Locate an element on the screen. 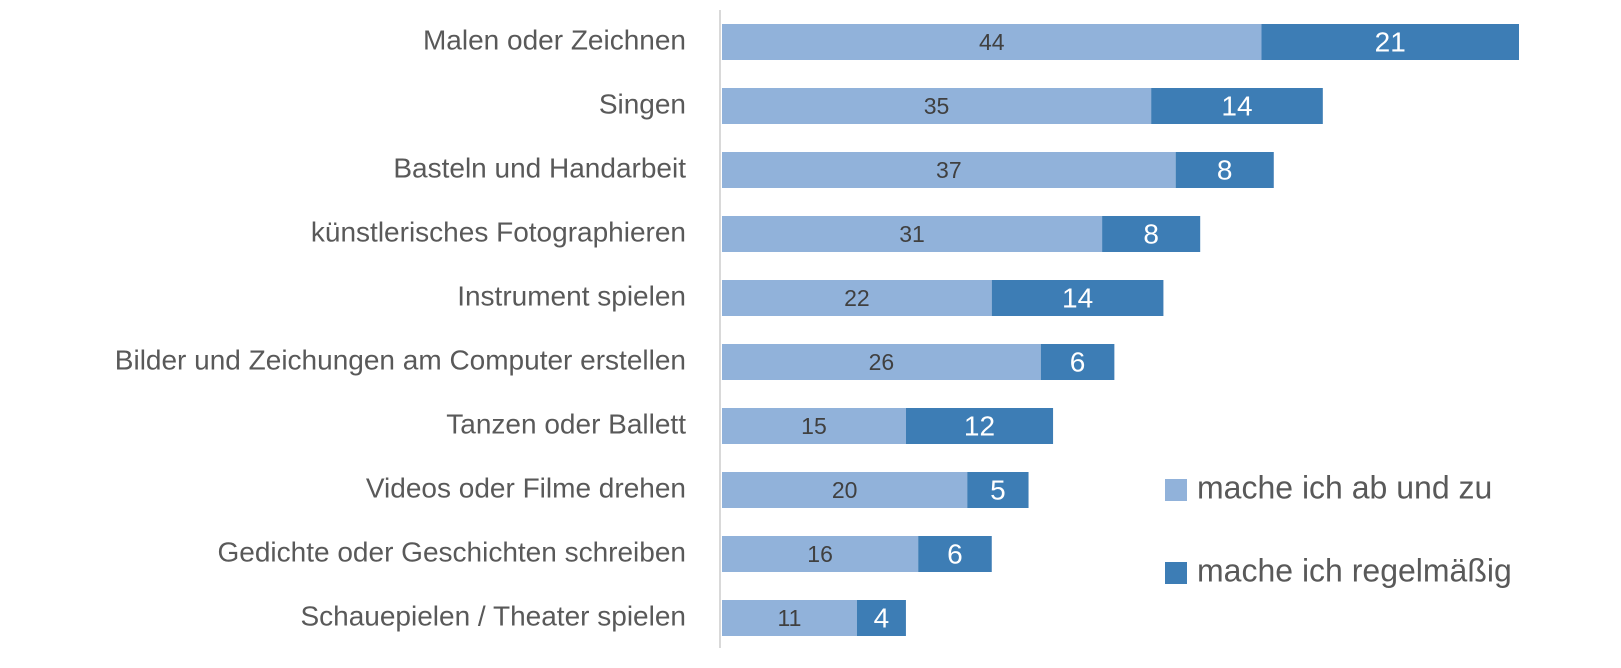 The height and width of the screenshot is (668, 1621). data-label: 12 is located at coordinates (979, 425).